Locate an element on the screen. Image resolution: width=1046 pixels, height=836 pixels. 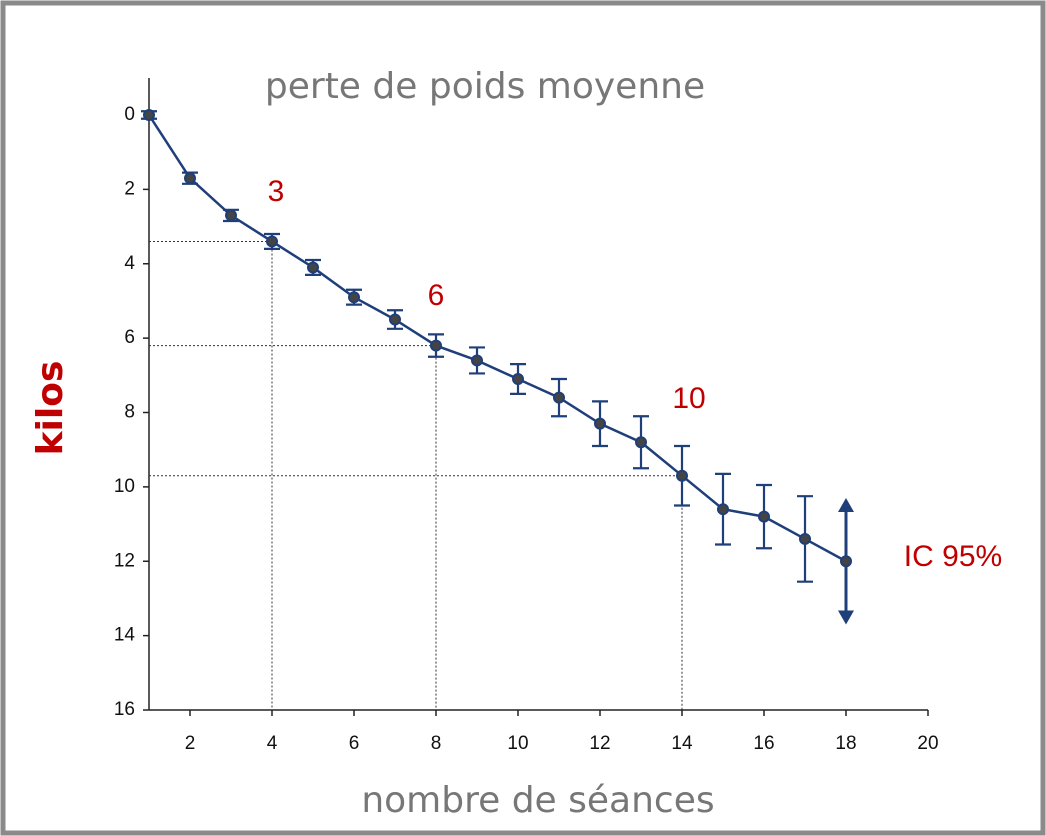
y-tick-label: 16 is located at coordinates (124, 709).